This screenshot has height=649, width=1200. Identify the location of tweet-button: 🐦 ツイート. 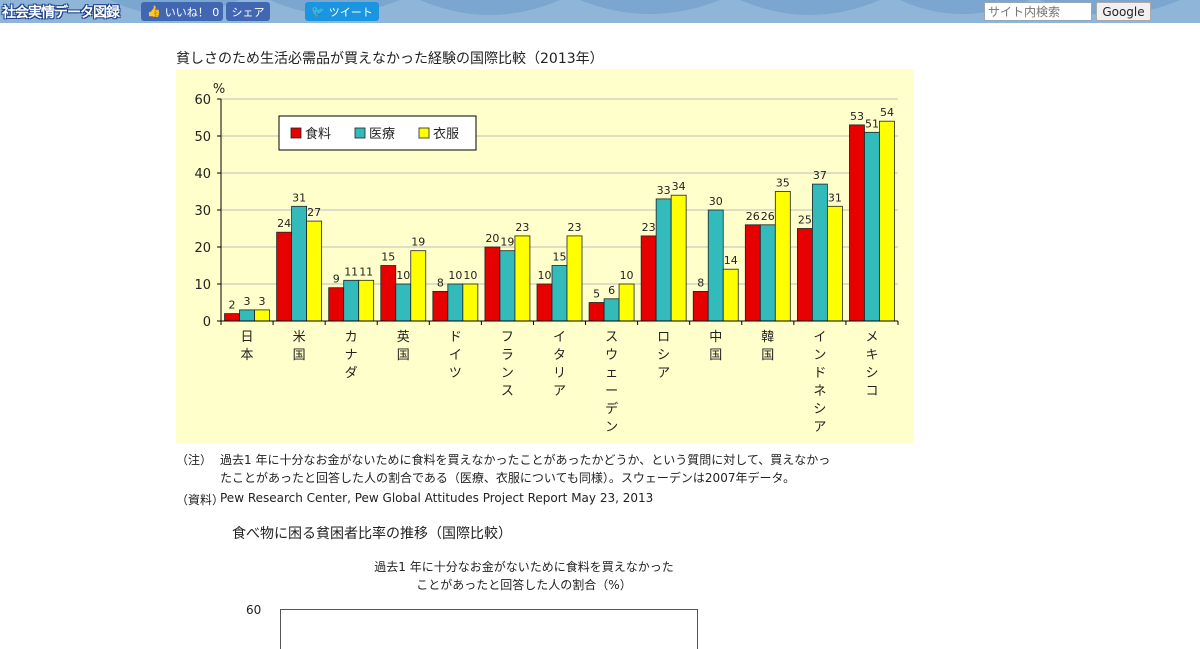
(342, 11).